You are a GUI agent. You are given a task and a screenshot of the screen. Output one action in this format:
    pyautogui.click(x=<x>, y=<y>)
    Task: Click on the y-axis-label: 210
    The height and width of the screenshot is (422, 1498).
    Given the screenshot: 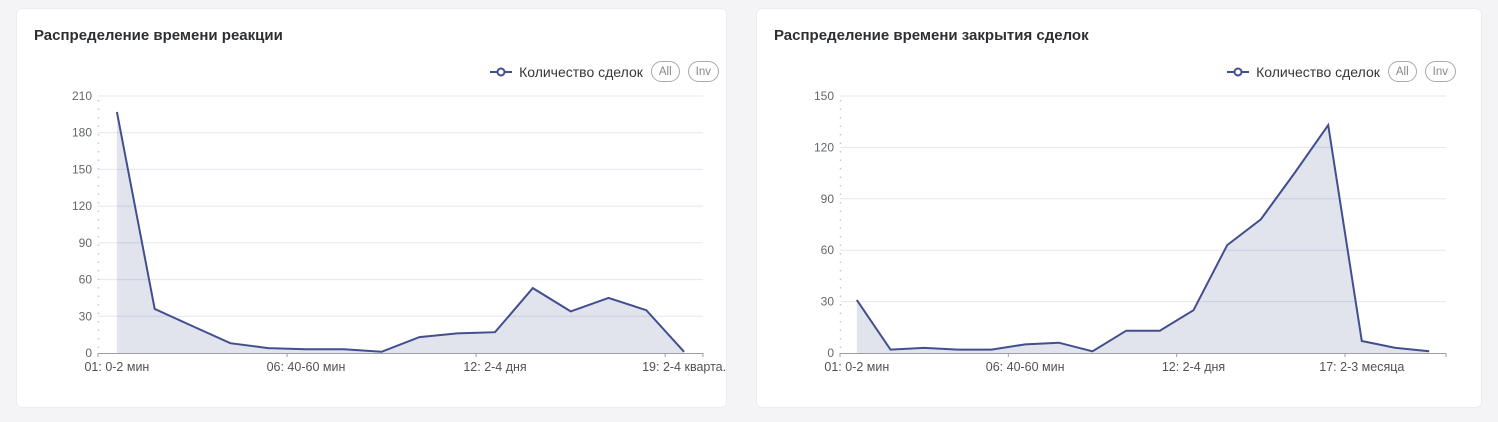 What is the action you would take?
    pyautogui.click(x=82, y=96)
    